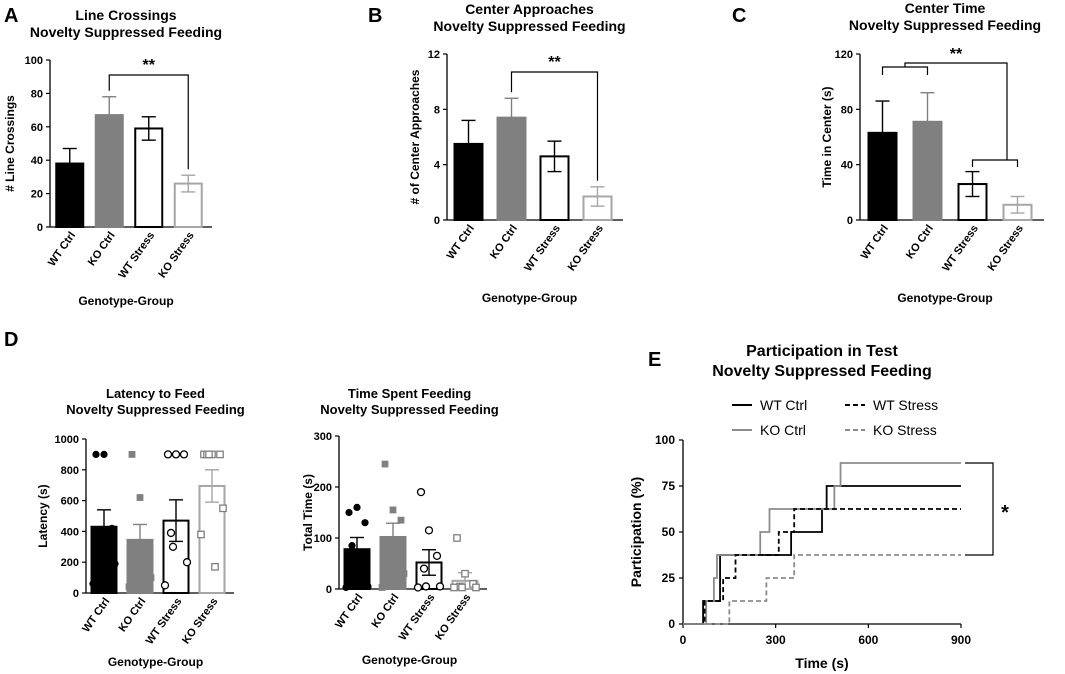 This screenshot has width=1065, height=674. Describe the element at coordinates (783, 405) in the screenshot. I see `legend-label: WT Ctrl` at that location.